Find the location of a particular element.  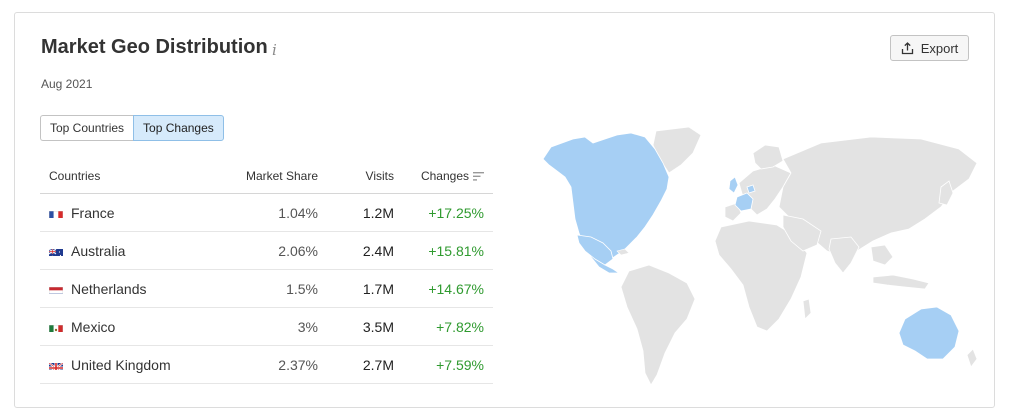

country-name: France is located at coordinates (93, 212).